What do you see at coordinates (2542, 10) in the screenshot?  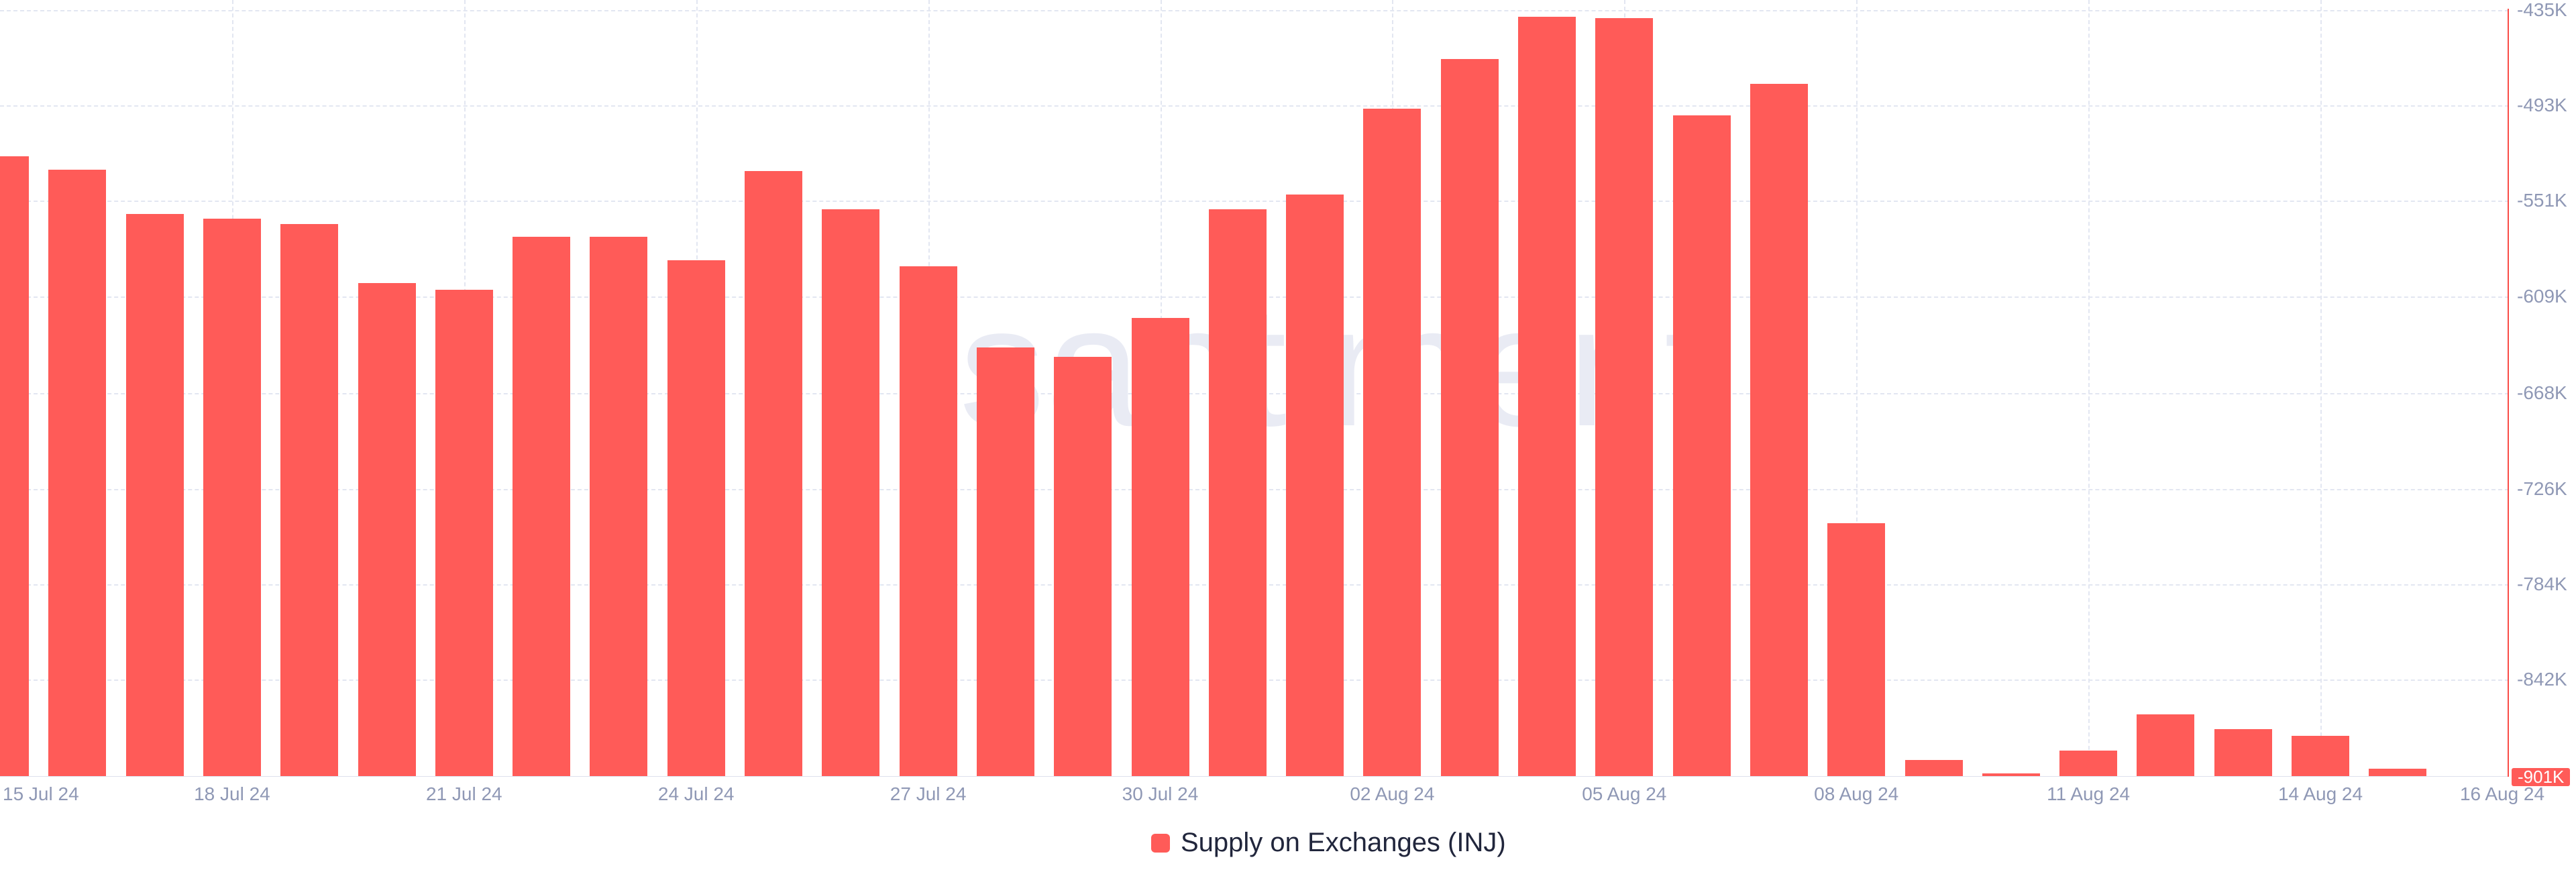 I see `y-axis-tick-label: -435K` at bounding box center [2542, 10].